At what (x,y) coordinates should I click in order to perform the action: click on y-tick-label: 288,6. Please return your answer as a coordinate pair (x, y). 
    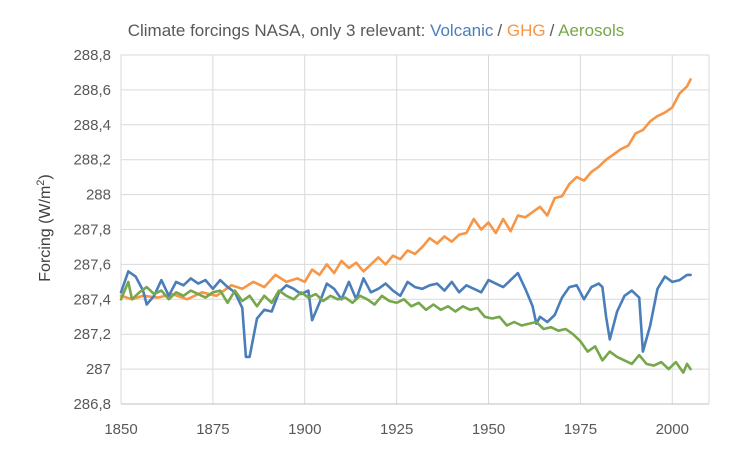
    Looking at the image, I should click on (92, 90).